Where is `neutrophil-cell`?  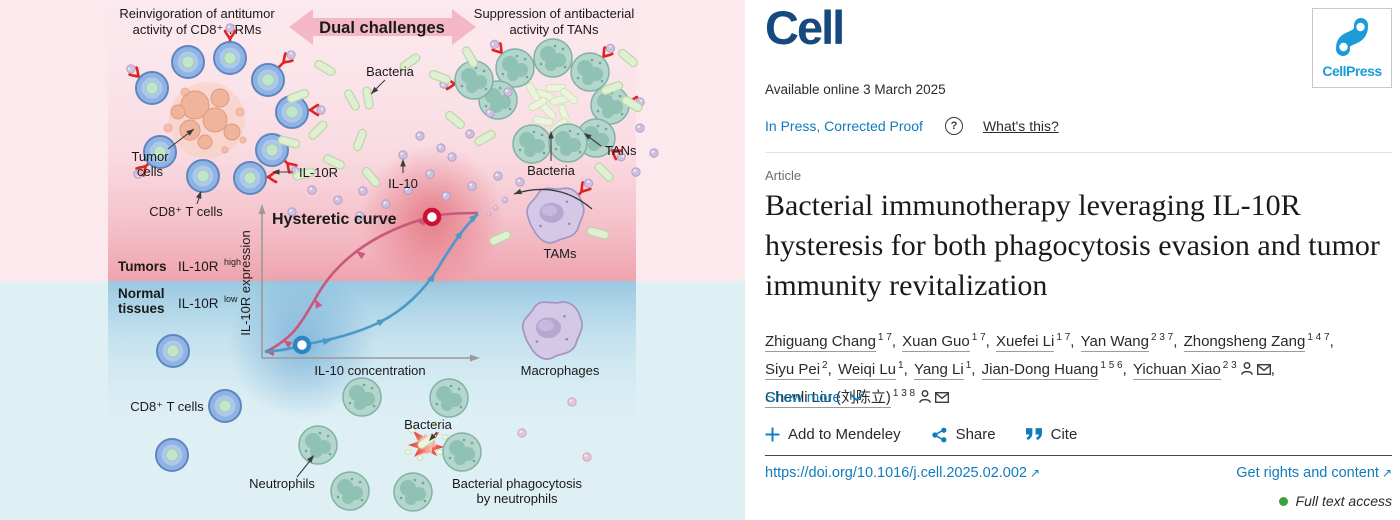
neutrophil-cell is located at coordinates (362, 397).